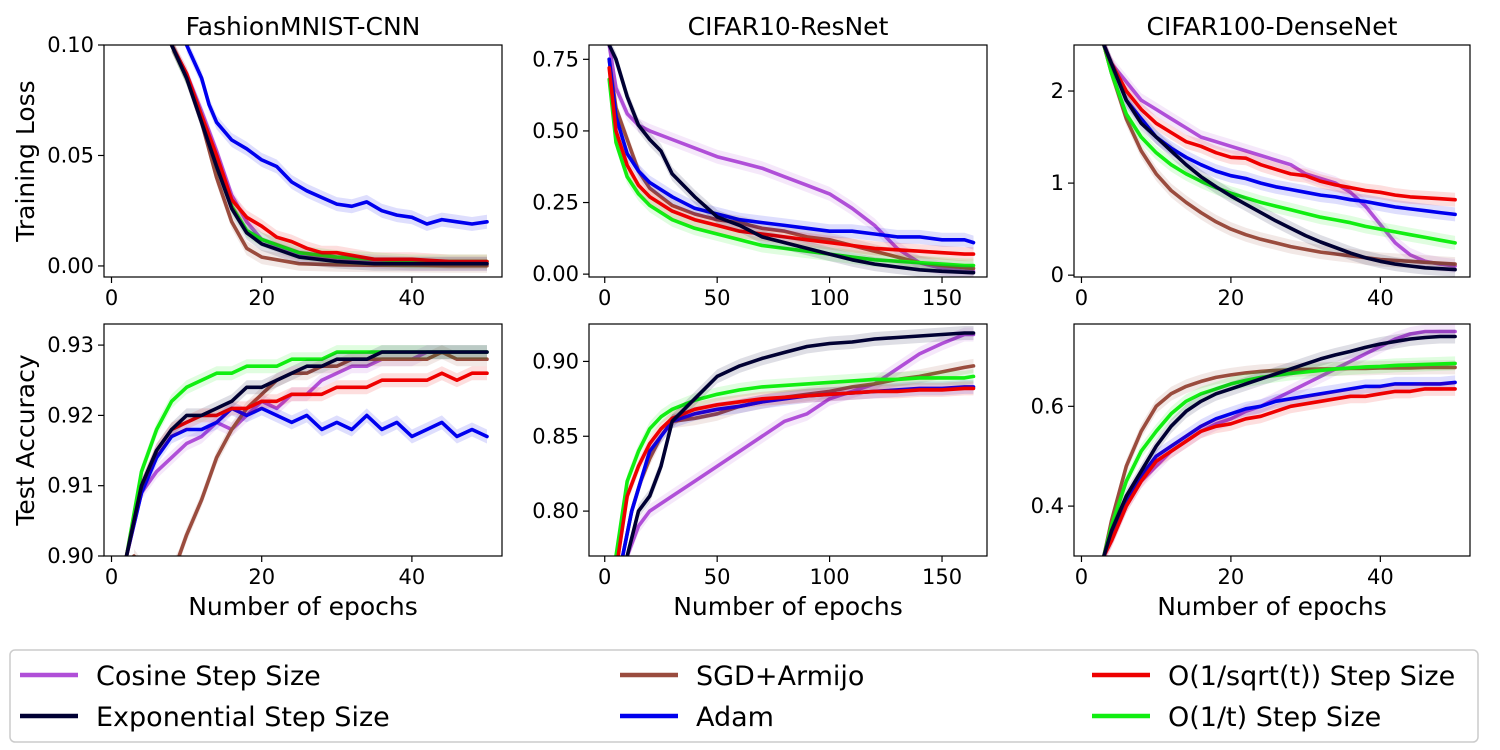  Describe the element at coordinates (1057, 183) in the screenshot. I see `y-tick-label: 1` at that location.